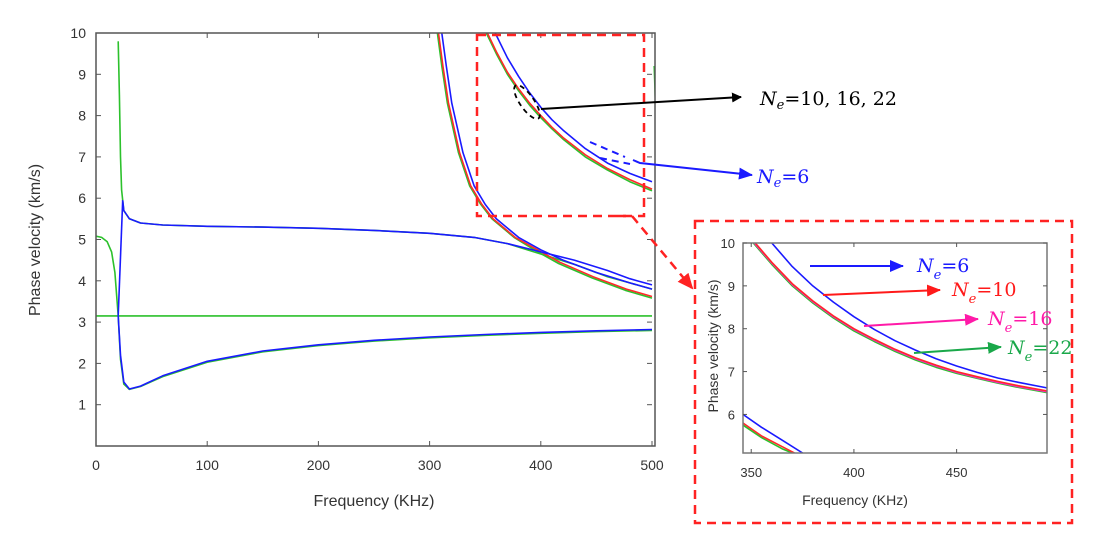  Describe the element at coordinates (881, 290) in the screenshot. I see `inset-ne-10-arrow` at that location.